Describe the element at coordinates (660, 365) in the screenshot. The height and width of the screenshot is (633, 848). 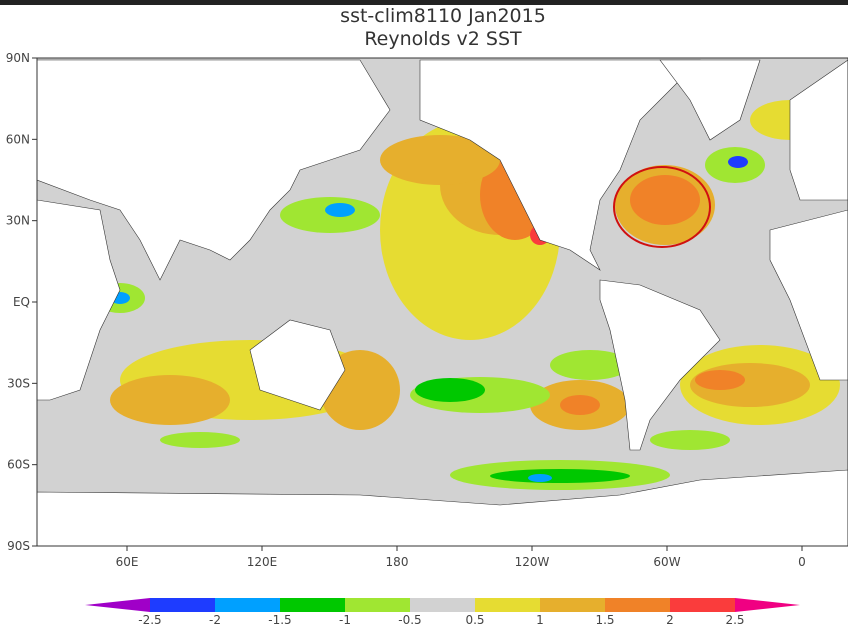
I see `south-america` at that location.